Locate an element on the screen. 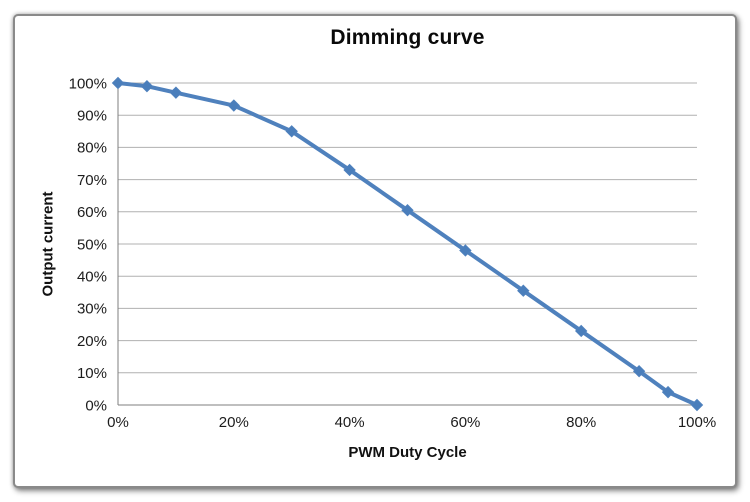  y-tick-label: 70% is located at coordinates (92, 180).